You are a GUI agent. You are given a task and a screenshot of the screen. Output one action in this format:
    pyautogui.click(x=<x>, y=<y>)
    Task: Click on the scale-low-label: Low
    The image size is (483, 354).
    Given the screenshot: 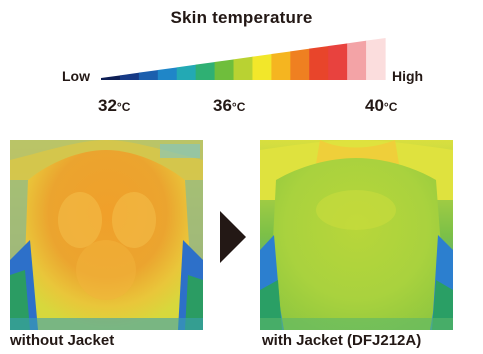 What is the action you would take?
    pyautogui.click(x=76, y=76)
    